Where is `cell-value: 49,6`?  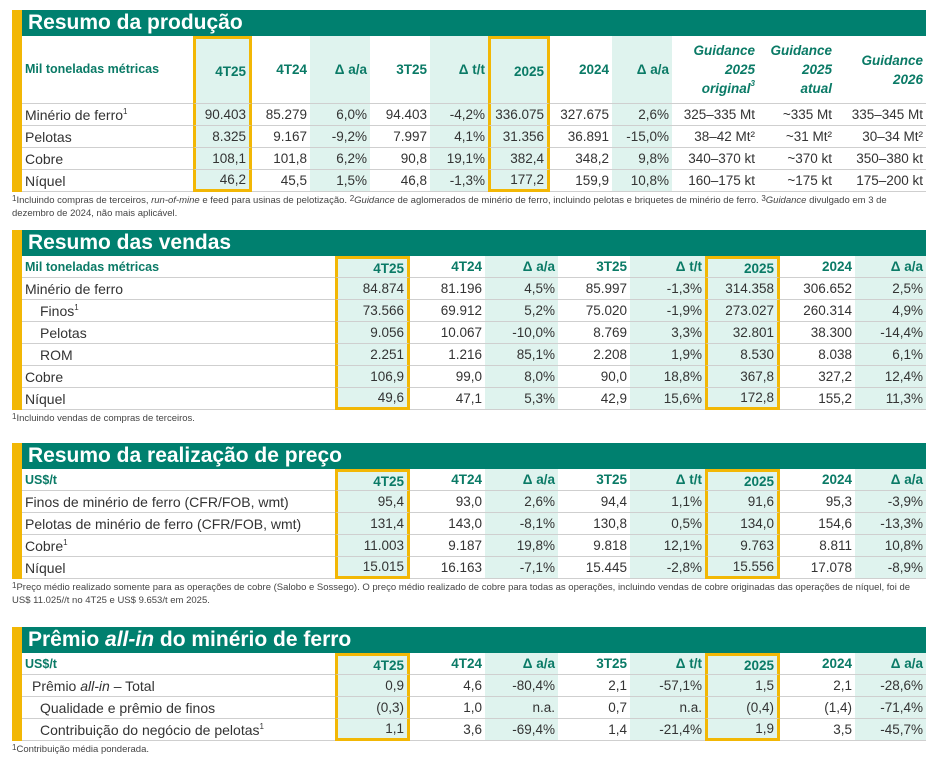 cell-value: 49,6 is located at coordinates (372, 399).